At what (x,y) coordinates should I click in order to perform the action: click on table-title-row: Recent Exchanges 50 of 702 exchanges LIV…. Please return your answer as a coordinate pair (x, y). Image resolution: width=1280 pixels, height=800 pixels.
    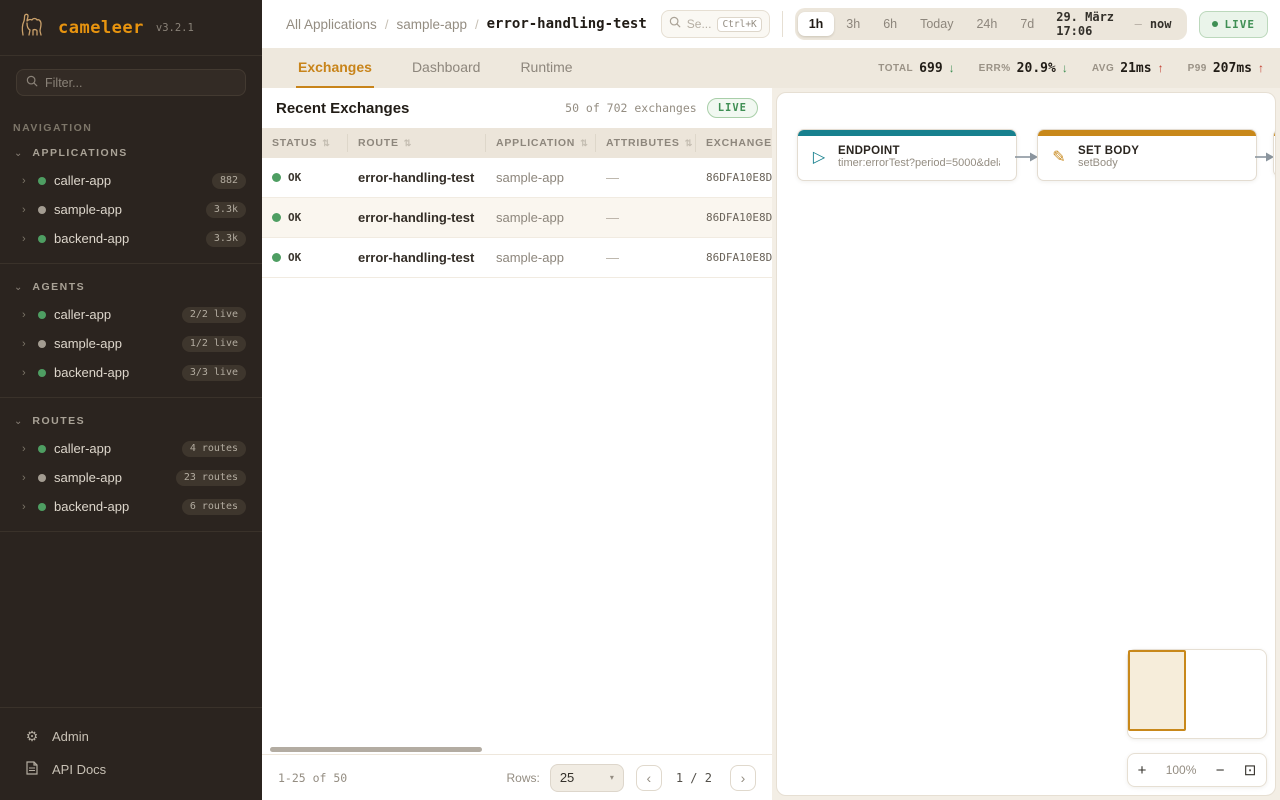
    Looking at the image, I should click on (517, 108).